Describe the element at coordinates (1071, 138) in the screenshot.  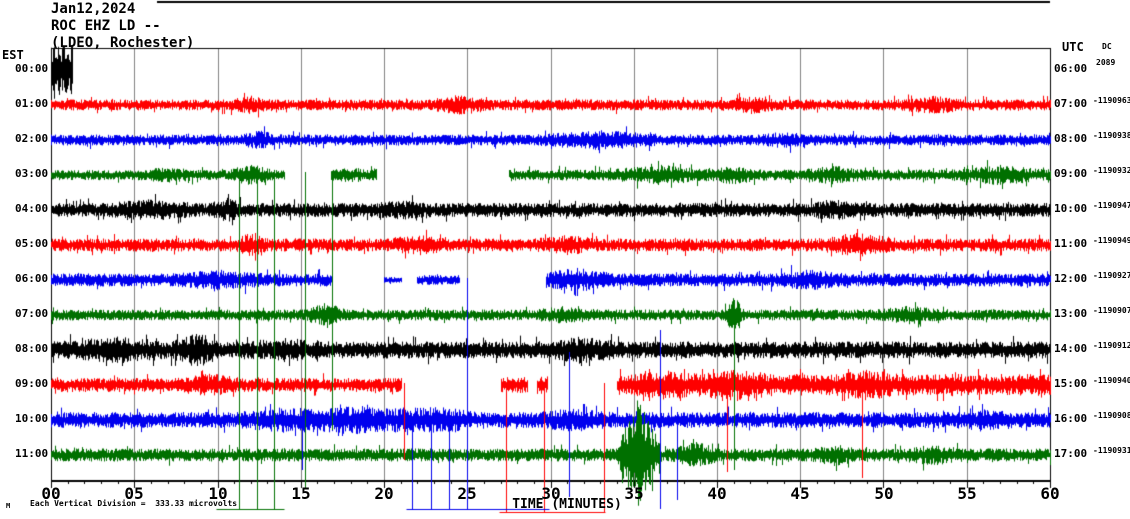
I see `utc-time-label: 08:00` at that location.